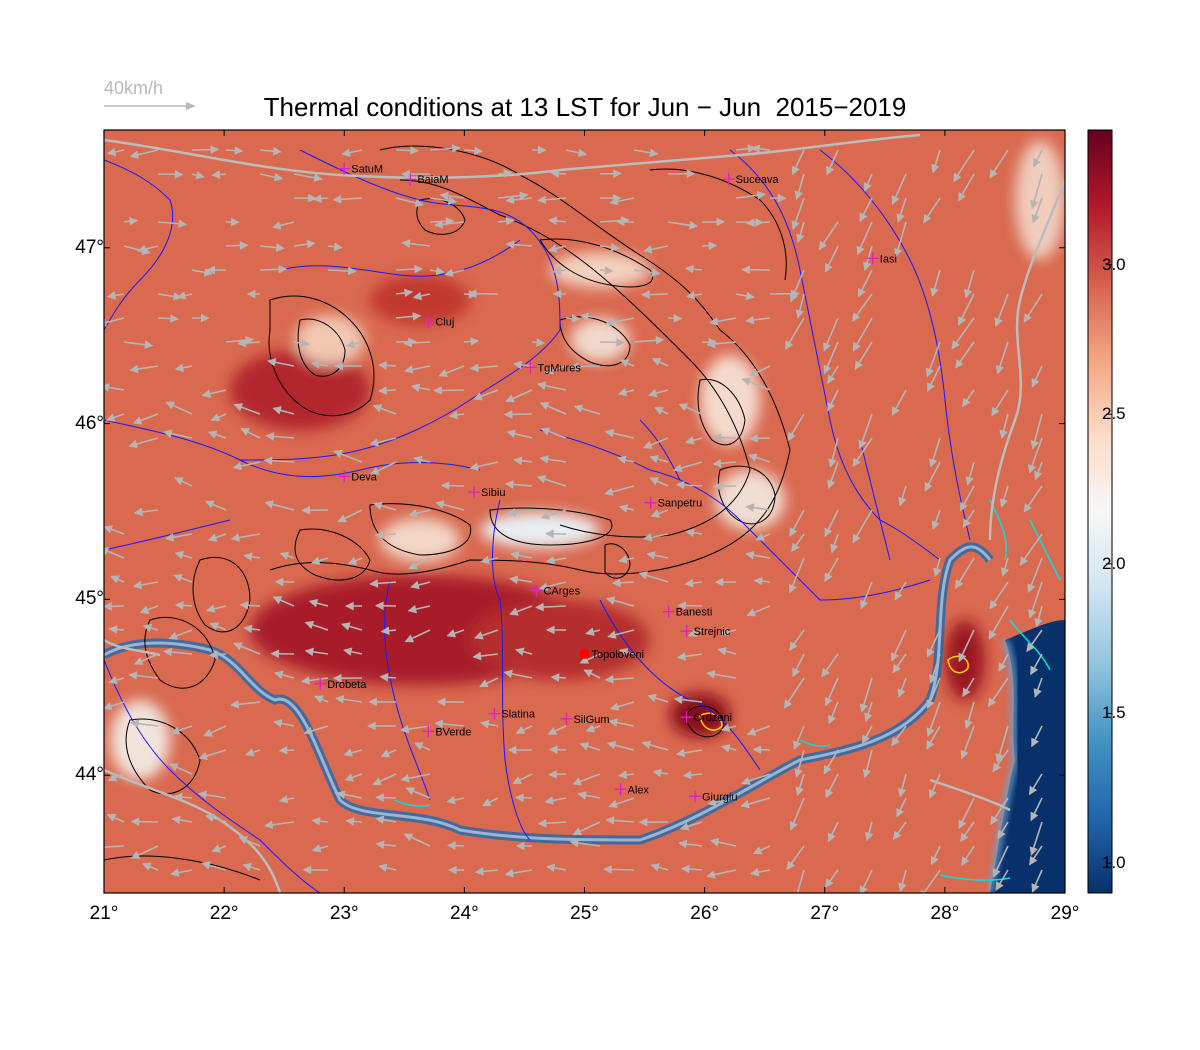 This screenshot has height=1050, width=1200. I want to click on colorbar-tick-label: 2.0, so click(1114, 563).